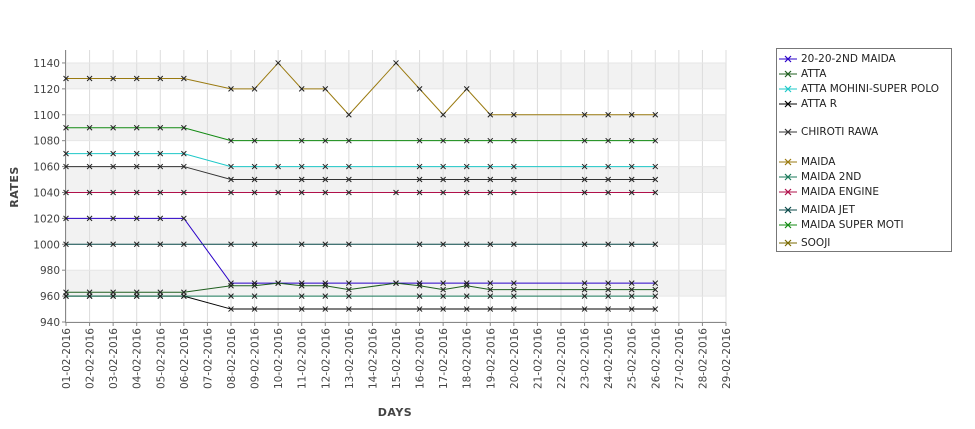  What do you see at coordinates (538, 358) in the screenshot?
I see `x-tick-label: 21-02-2016` at bounding box center [538, 358].